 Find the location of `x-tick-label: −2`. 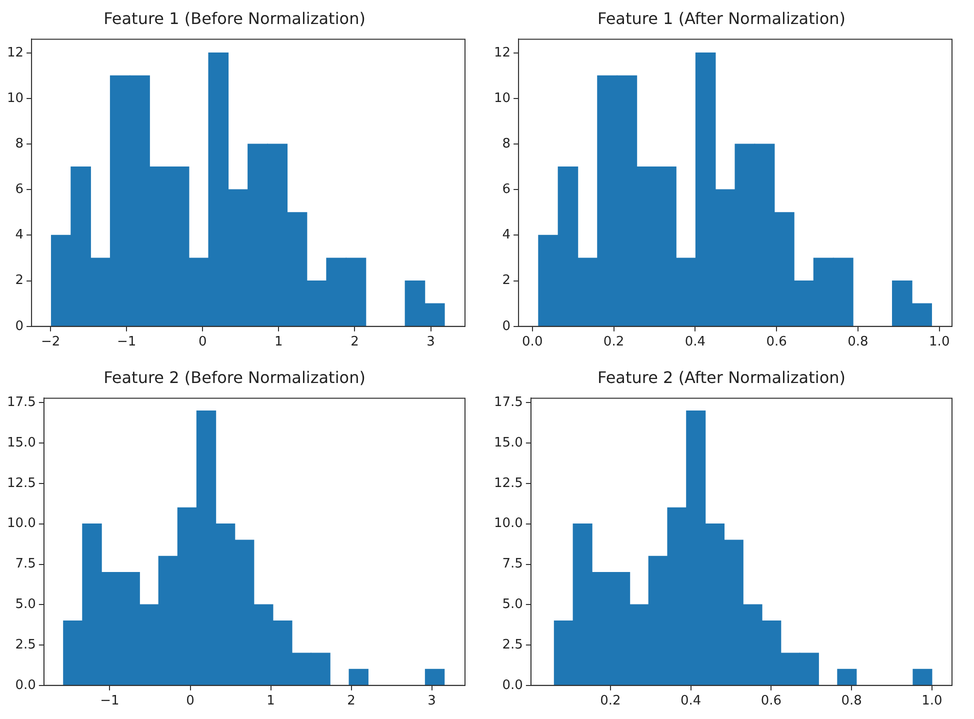

x-tick-label: −2 is located at coordinates (50, 342).